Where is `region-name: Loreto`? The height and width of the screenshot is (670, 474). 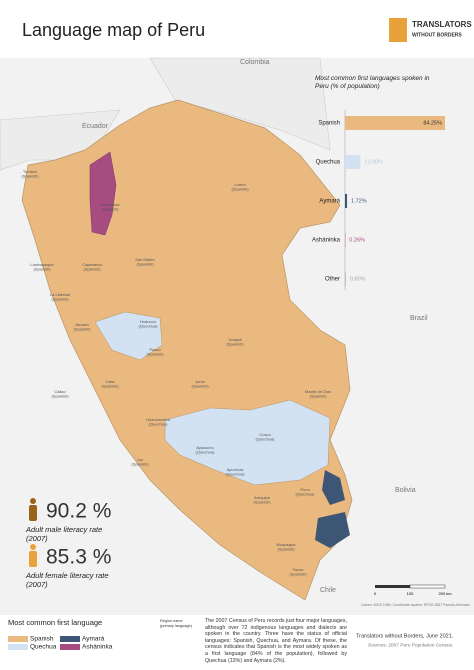 region-name: Loreto is located at coordinates (240, 184).